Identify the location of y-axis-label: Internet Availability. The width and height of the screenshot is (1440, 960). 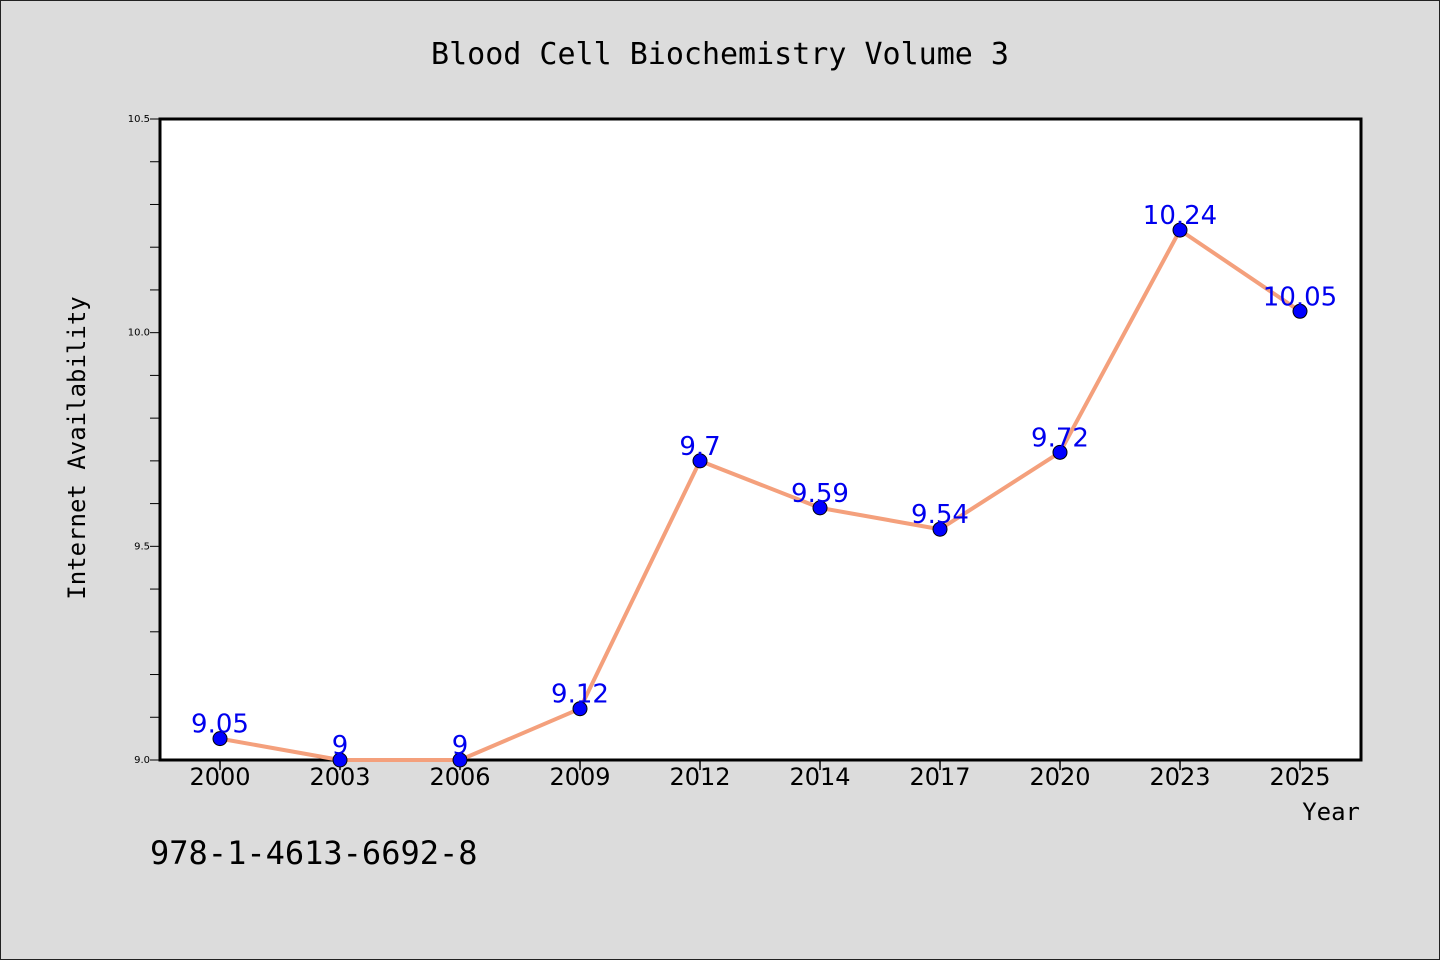
(77, 447).